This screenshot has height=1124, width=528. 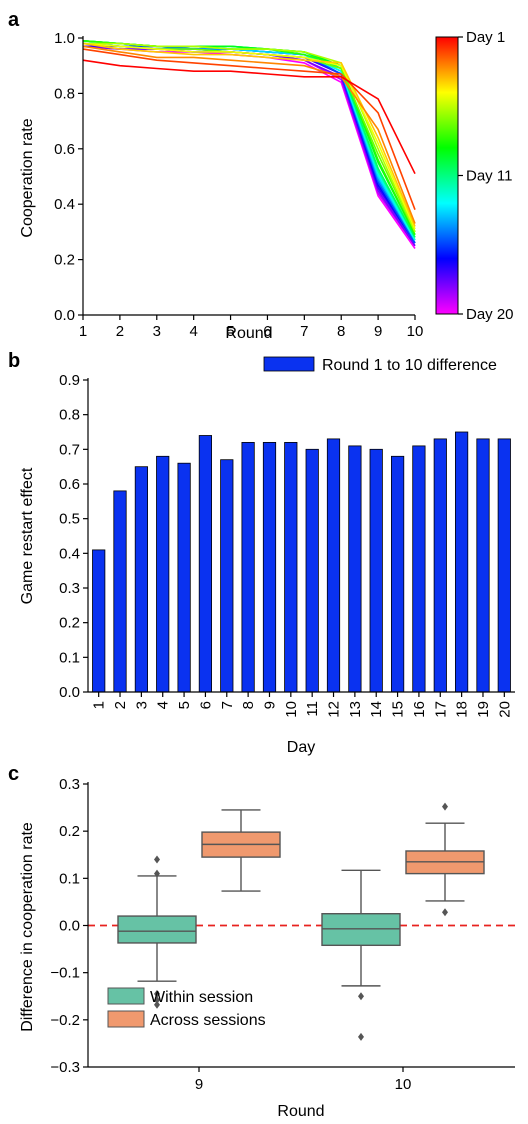 What do you see at coordinates (193, 331) in the screenshot?
I see `panel-a-x-tick-label: 4` at bounding box center [193, 331].